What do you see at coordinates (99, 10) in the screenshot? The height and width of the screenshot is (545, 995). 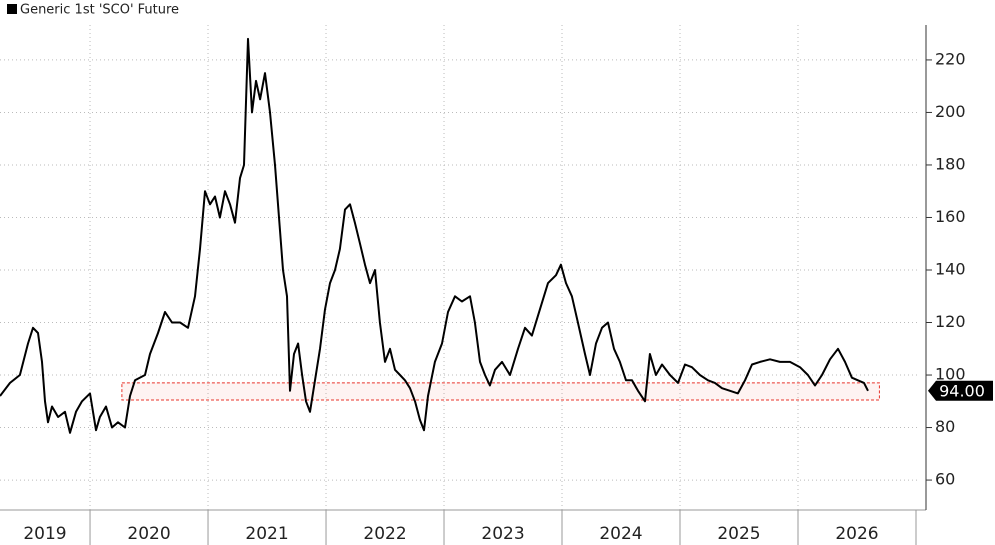 I see `legend-label: Generic 1st 'SCO' Future` at bounding box center [99, 10].